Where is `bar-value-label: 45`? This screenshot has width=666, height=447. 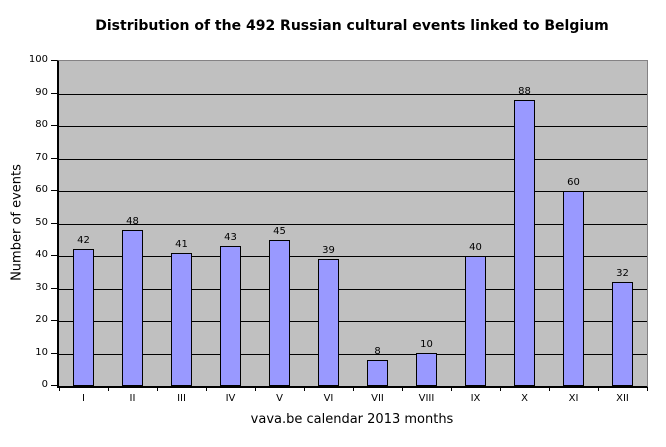
bar-value-label: 45 is located at coordinates (279, 231).